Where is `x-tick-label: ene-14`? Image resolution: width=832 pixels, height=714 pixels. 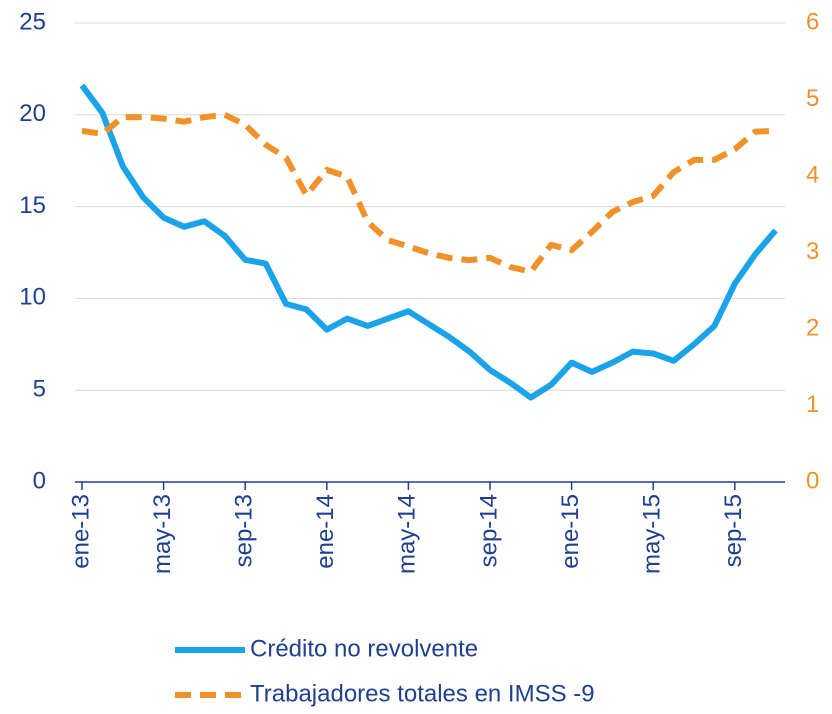 x-tick-label: ene-14 is located at coordinates (325, 531).